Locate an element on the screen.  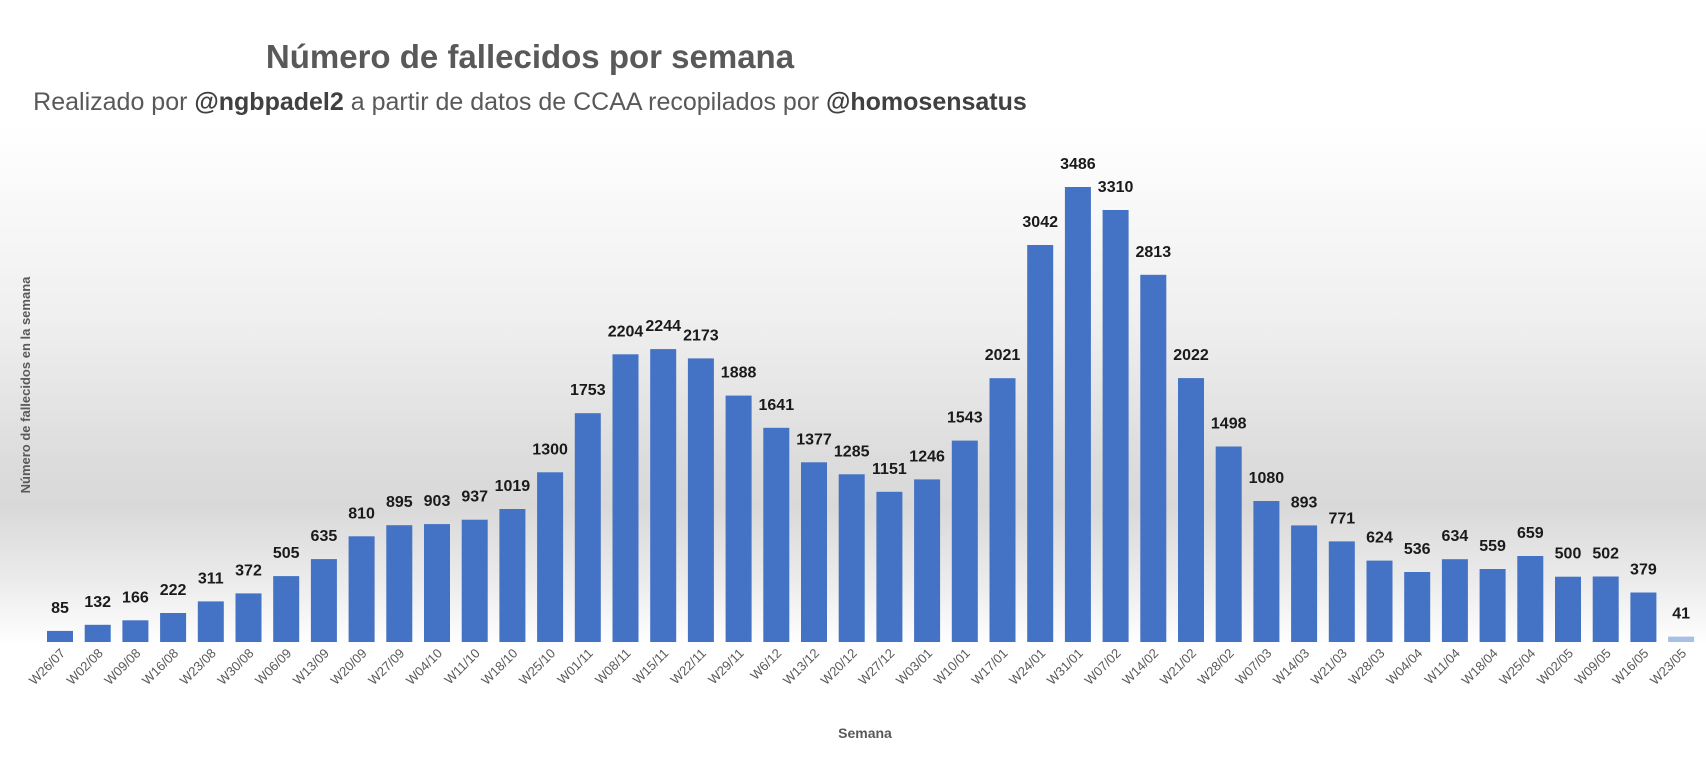
bar-W16/05 is located at coordinates (1643, 617).